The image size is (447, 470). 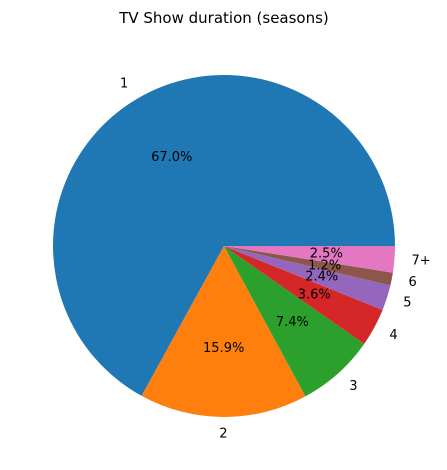 What do you see at coordinates (314, 294) in the screenshot?
I see `pct-label-4: 3.6%` at bounding box center [314, 294].